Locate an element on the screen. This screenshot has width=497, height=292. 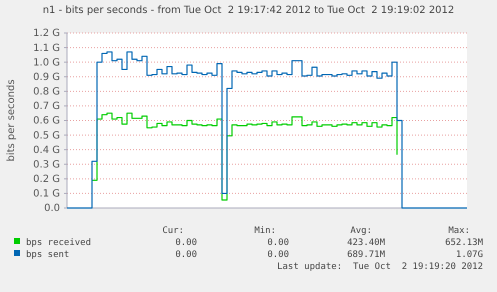
y-tick-label: 1.1 G is located at coordinates (46, 48).